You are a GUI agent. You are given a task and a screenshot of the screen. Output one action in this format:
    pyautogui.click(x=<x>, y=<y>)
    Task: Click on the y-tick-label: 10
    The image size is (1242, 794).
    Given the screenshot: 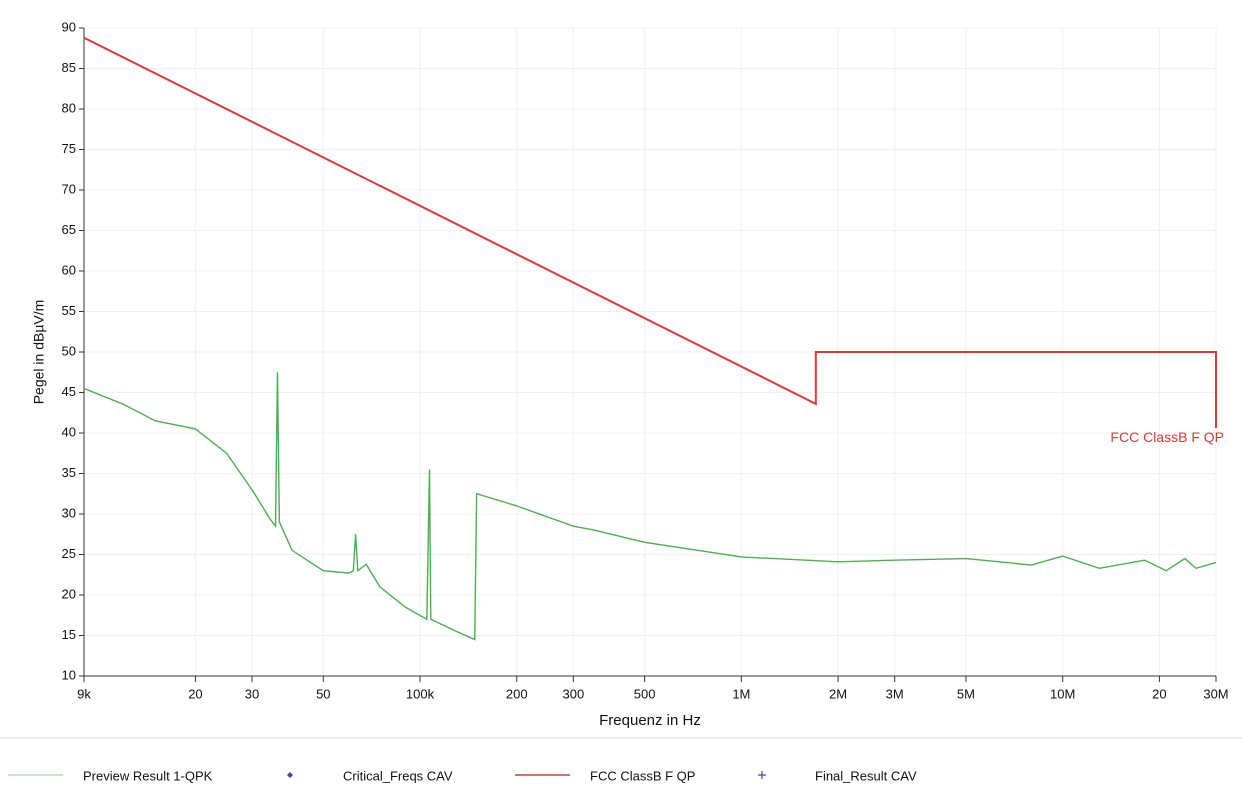 What is the action you would take?
    pyautogui.click(x=69, y=674)
    